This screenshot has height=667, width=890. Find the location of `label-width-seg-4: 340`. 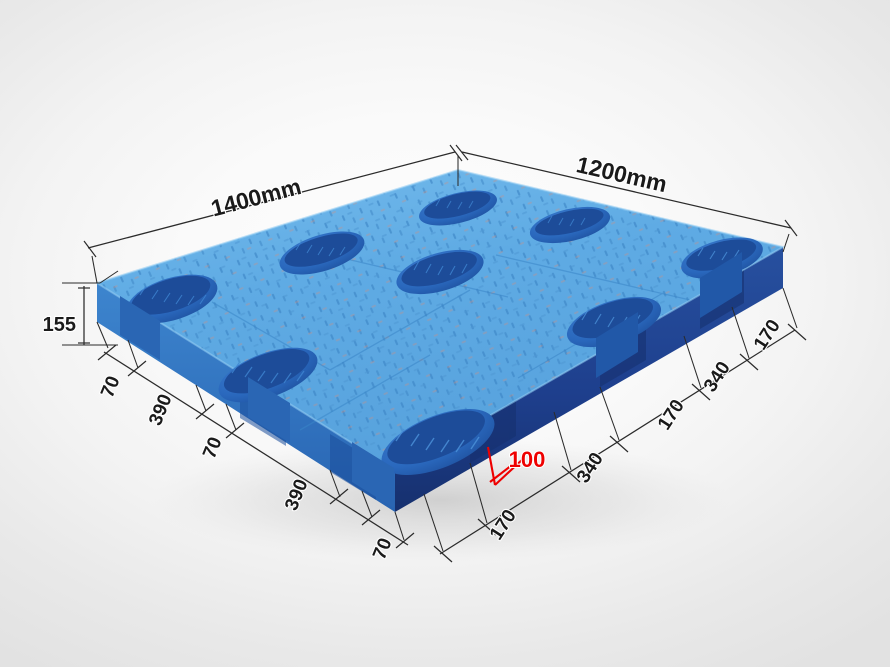

label-width-seg-4: 340 is located at coordinates (717, 377).